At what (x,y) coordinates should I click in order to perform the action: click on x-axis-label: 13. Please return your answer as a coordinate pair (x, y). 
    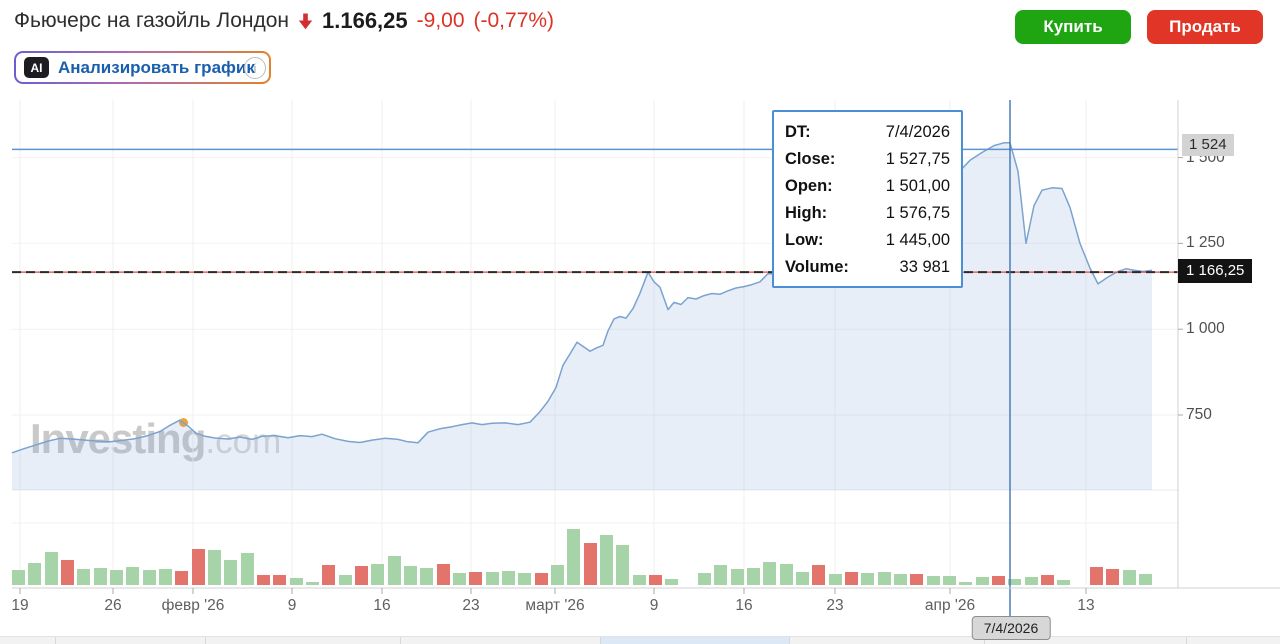
    Looking at the image, I should click on (1086, 605).